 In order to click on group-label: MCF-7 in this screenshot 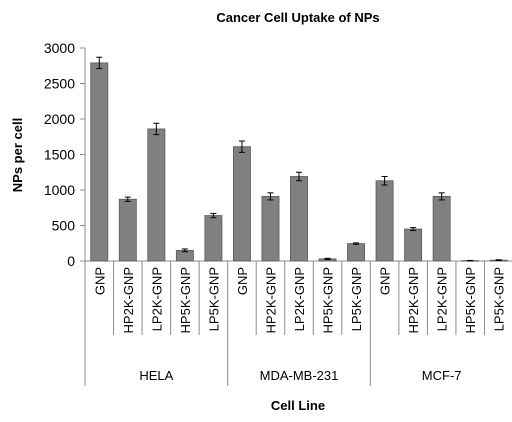, I will do `click(442, 375)`.